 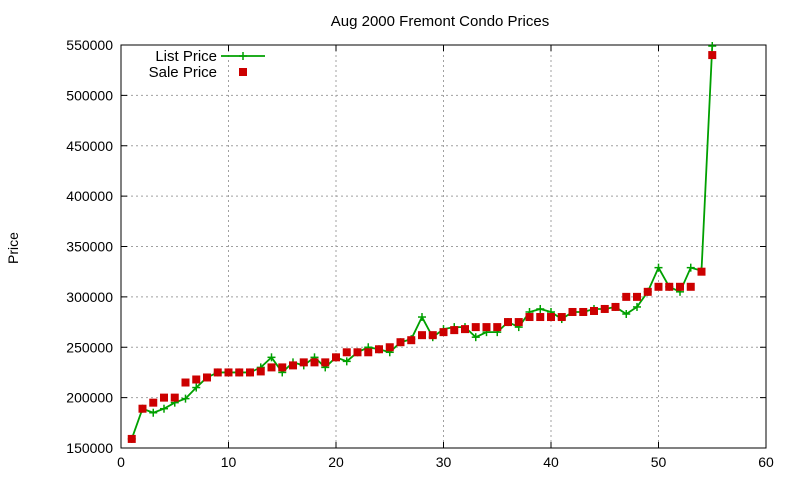 I want to click on y-tick-label: 200000, so click(x=89, y=398).